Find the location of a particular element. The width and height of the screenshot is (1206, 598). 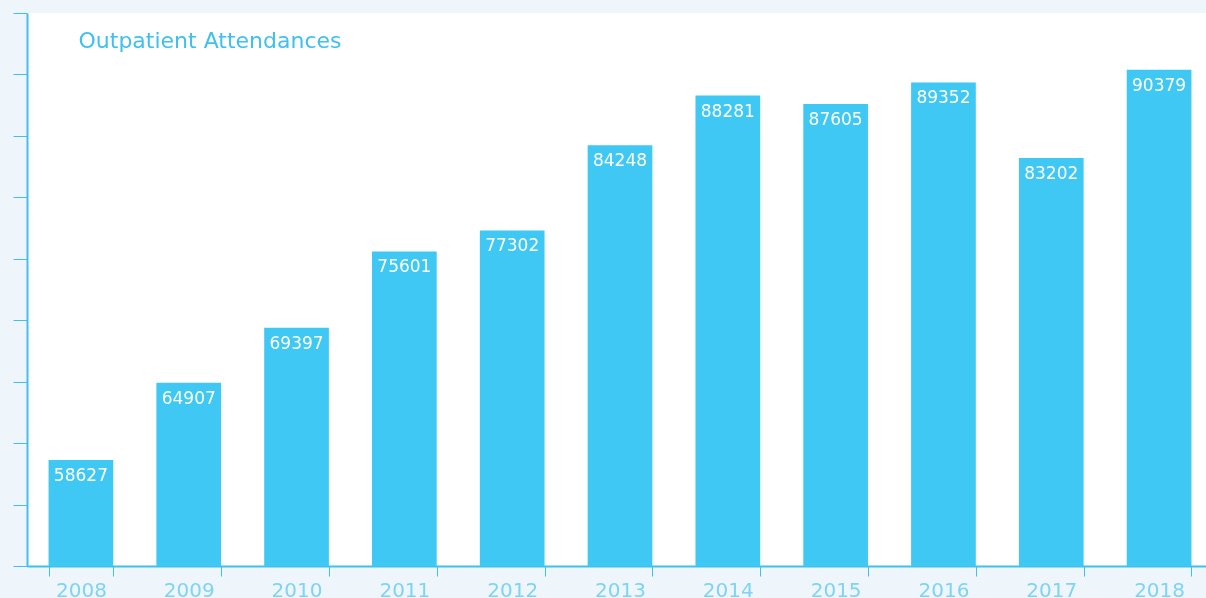

x-tick-label: 2015 is located at coordinates (836, 587).